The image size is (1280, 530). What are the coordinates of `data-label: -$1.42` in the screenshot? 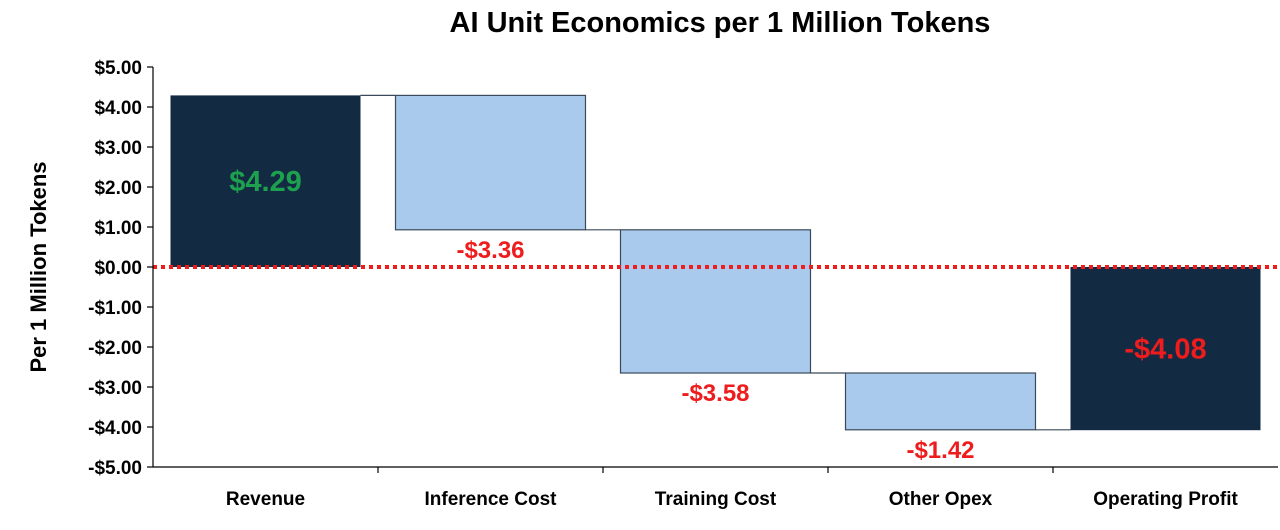 It's located at (940, 450).